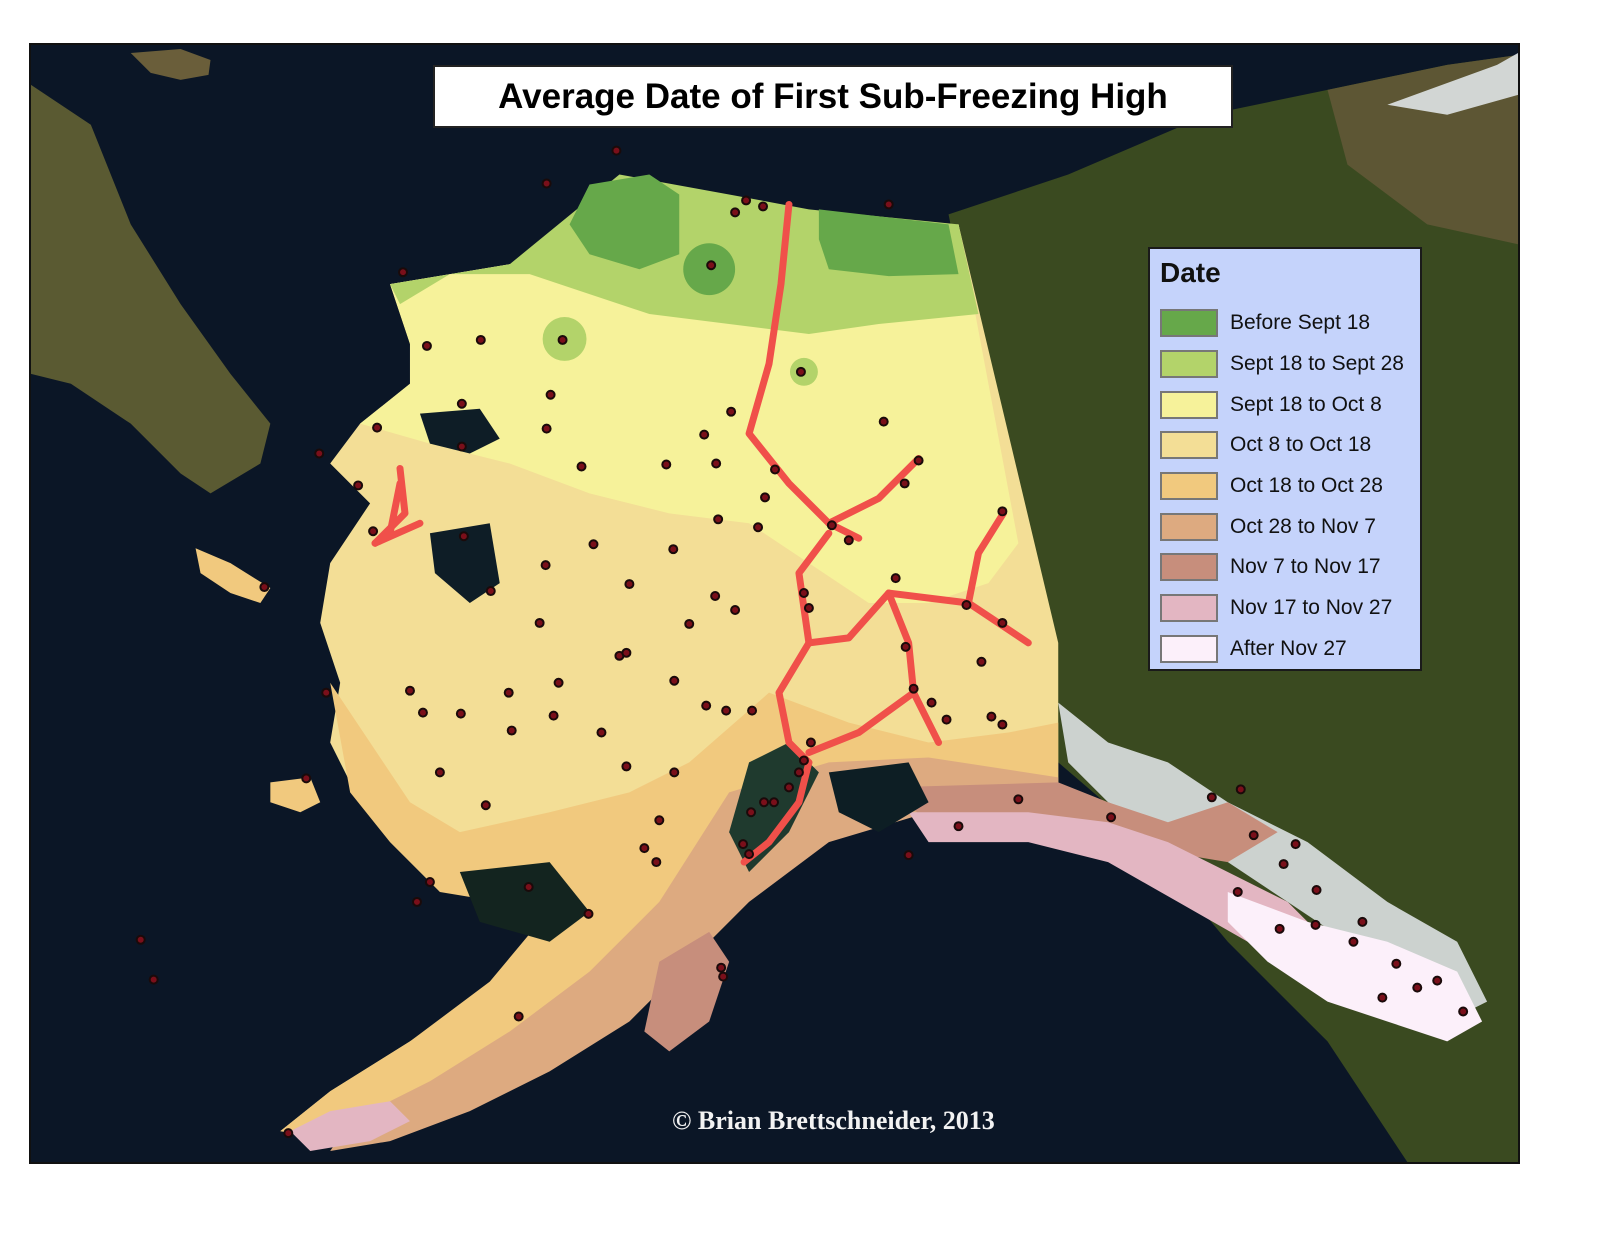 The image size is (1600, 1236). Describe the element at coordinates (1317, 363) in the screenshot. I see `legend-label: Sept 18 to Sept 28` at that location.